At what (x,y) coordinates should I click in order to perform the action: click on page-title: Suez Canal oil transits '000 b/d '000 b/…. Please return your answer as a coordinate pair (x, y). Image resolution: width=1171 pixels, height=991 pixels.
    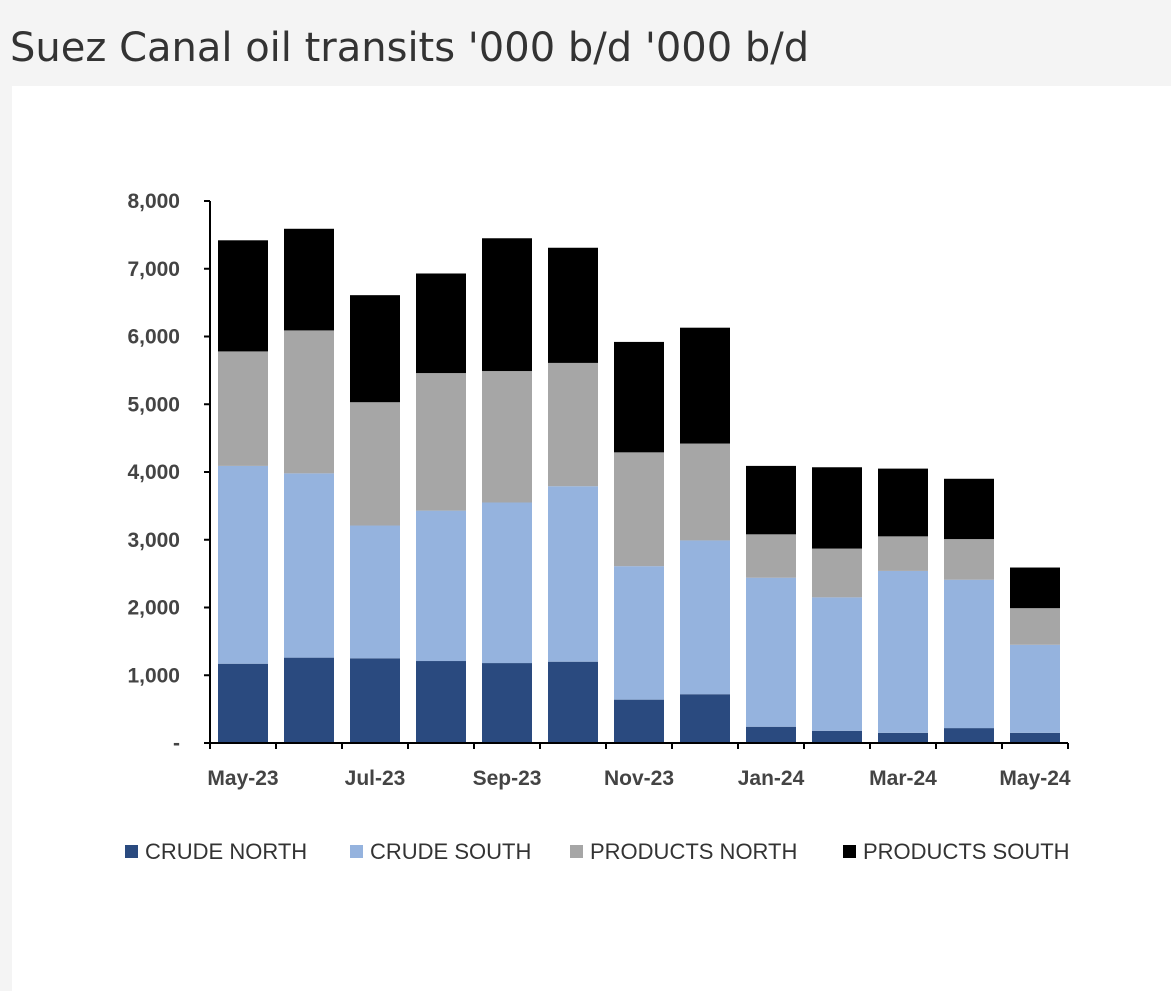
    Looking at the image, I should click on (410, 48).